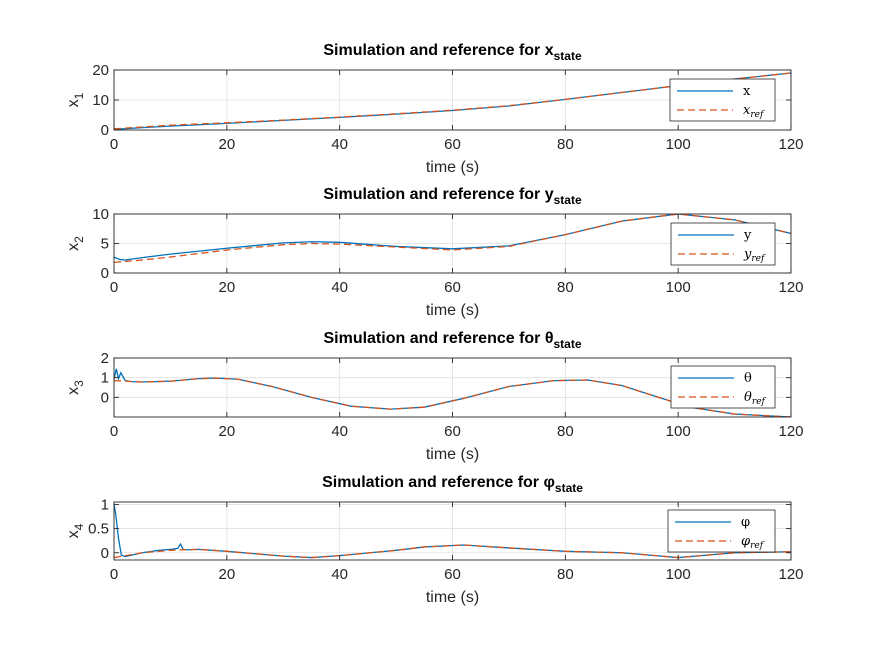 The width and height of the screenshot is (875, 656). I want to click on y-axis-label: x4, so click(75, 530).